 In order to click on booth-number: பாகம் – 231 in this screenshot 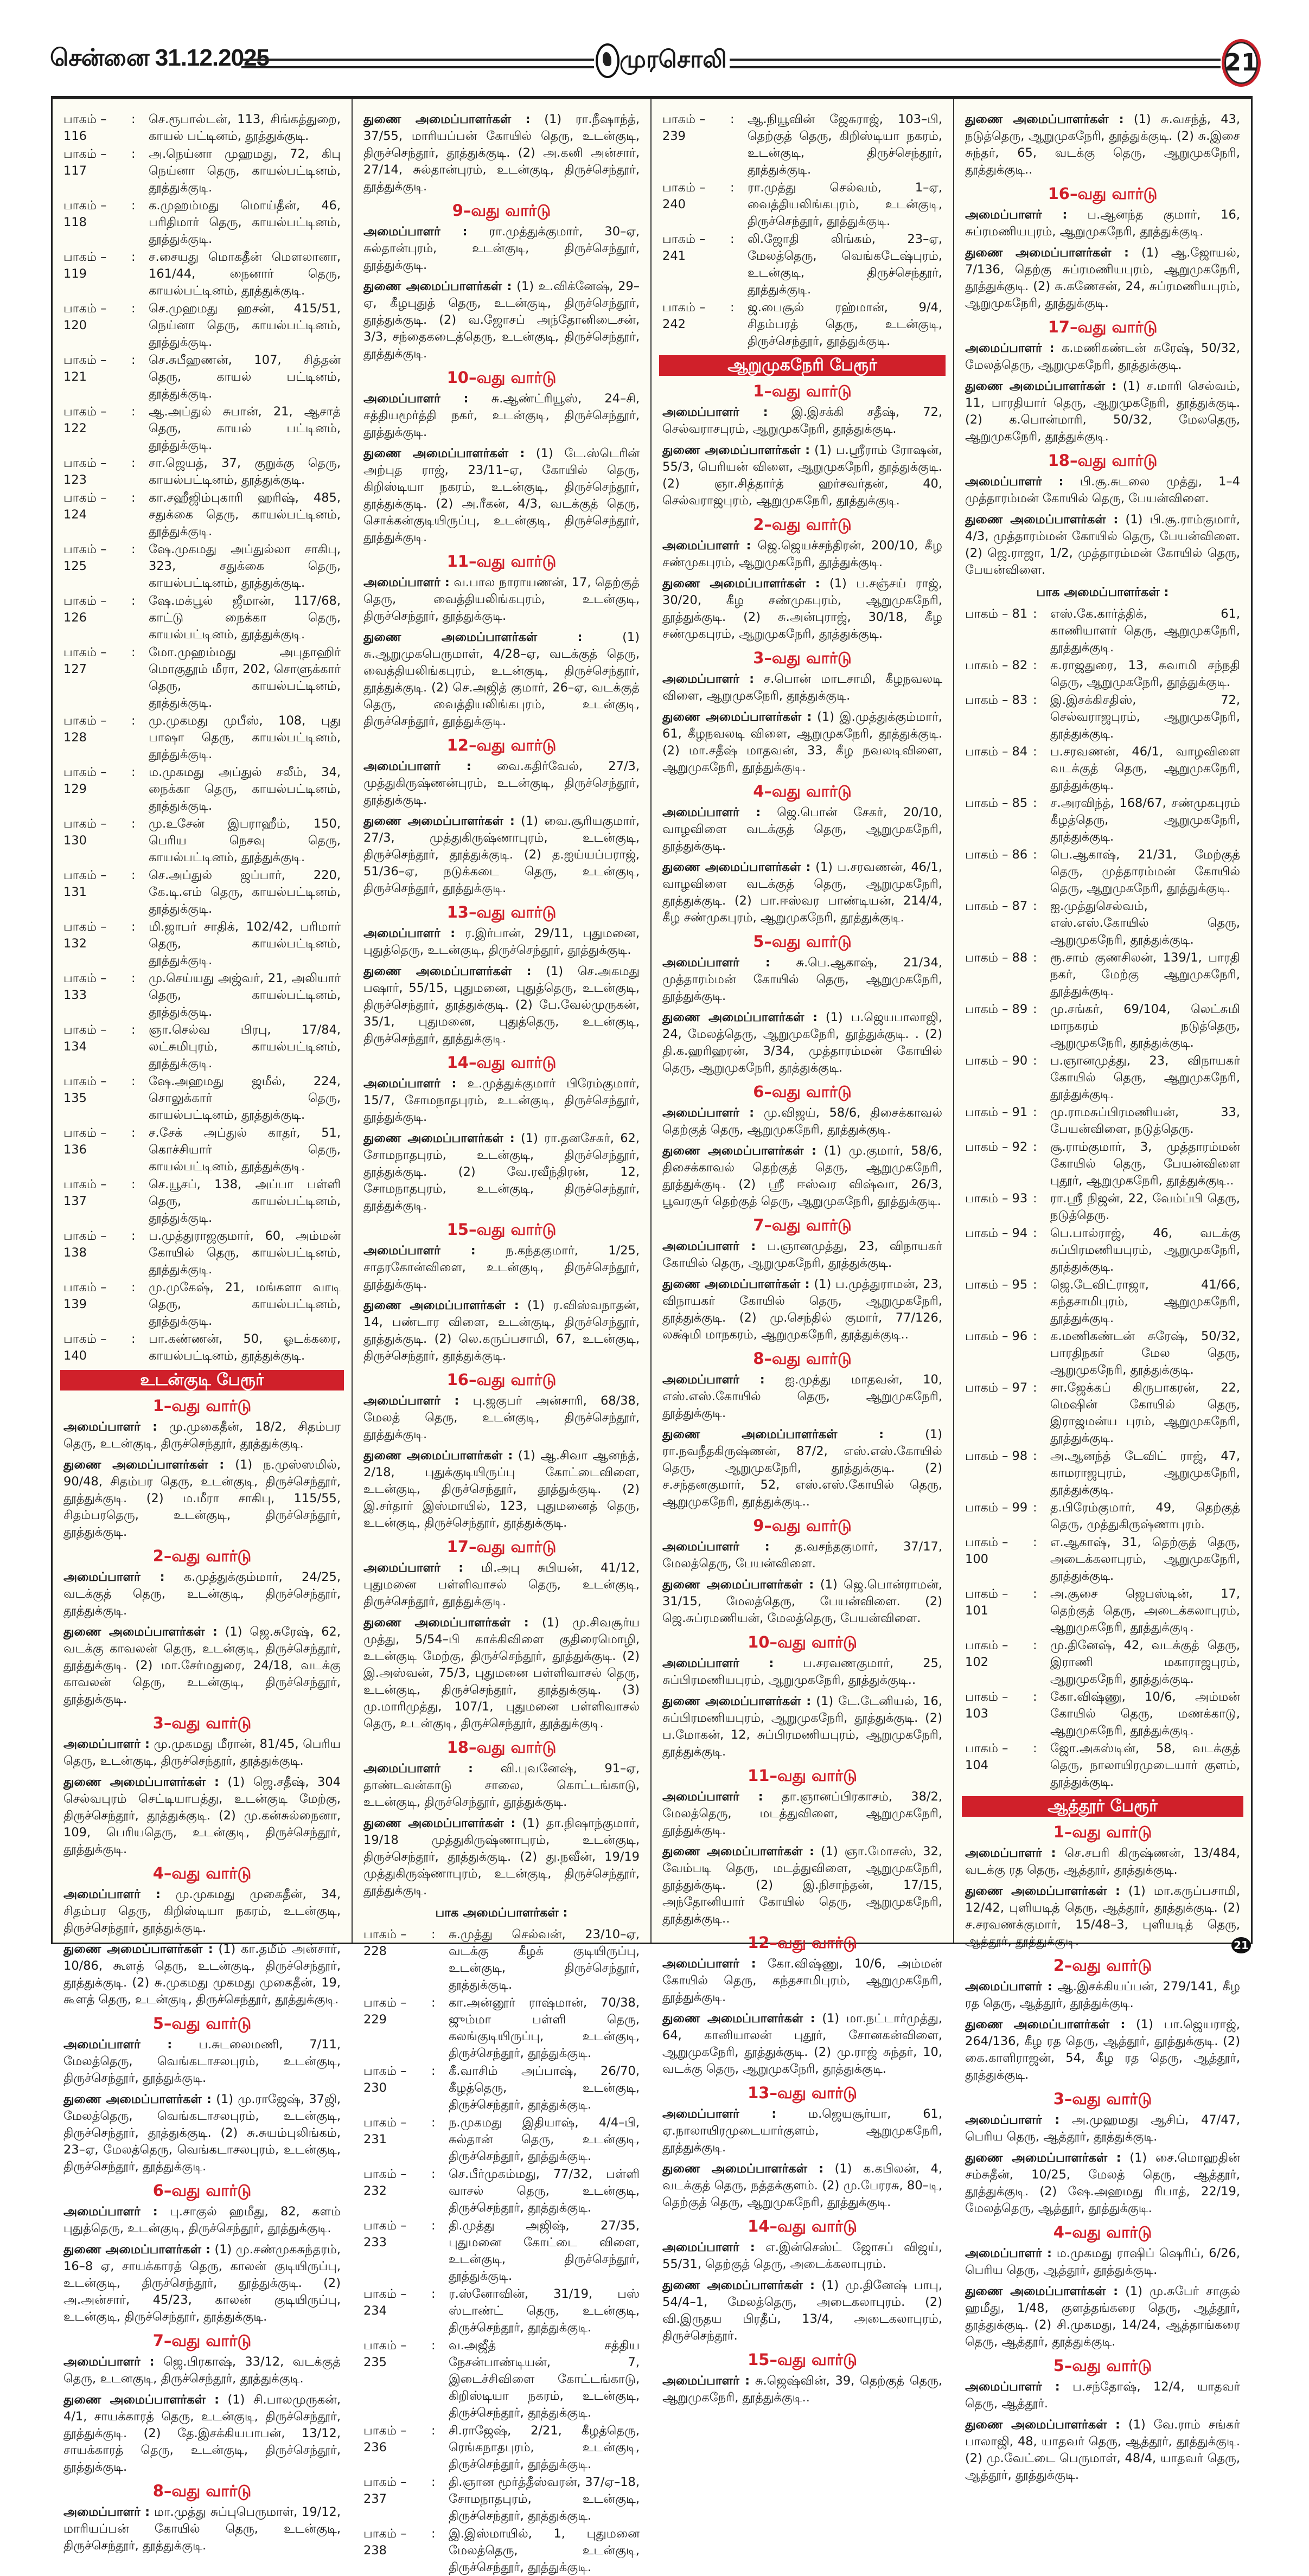, I will do `click(385, 2131)`.